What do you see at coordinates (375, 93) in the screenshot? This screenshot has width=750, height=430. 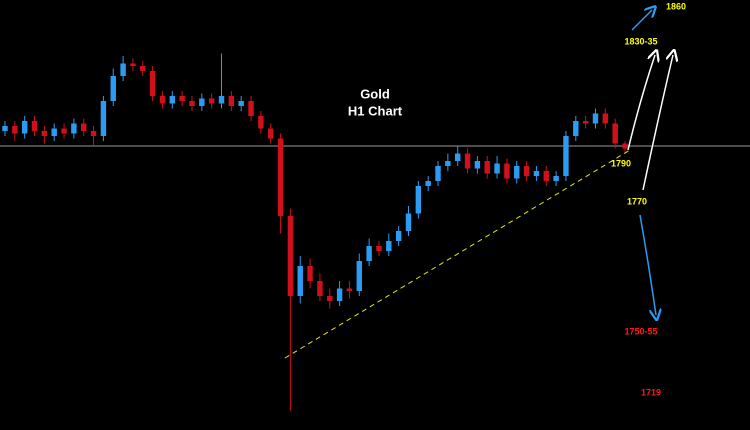 I see `chart-title: Gold` at bounding box center [375, 93].